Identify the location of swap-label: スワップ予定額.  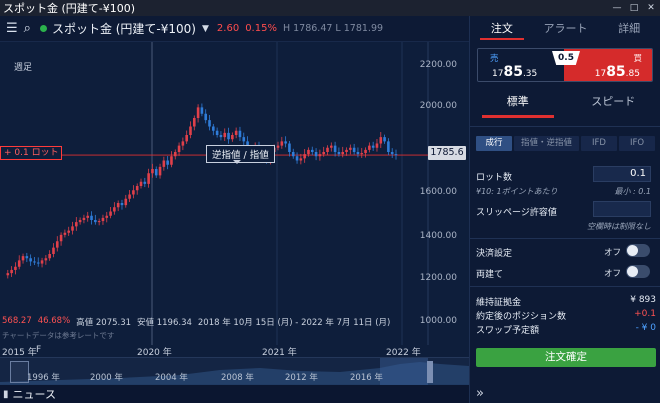
(508, 331).